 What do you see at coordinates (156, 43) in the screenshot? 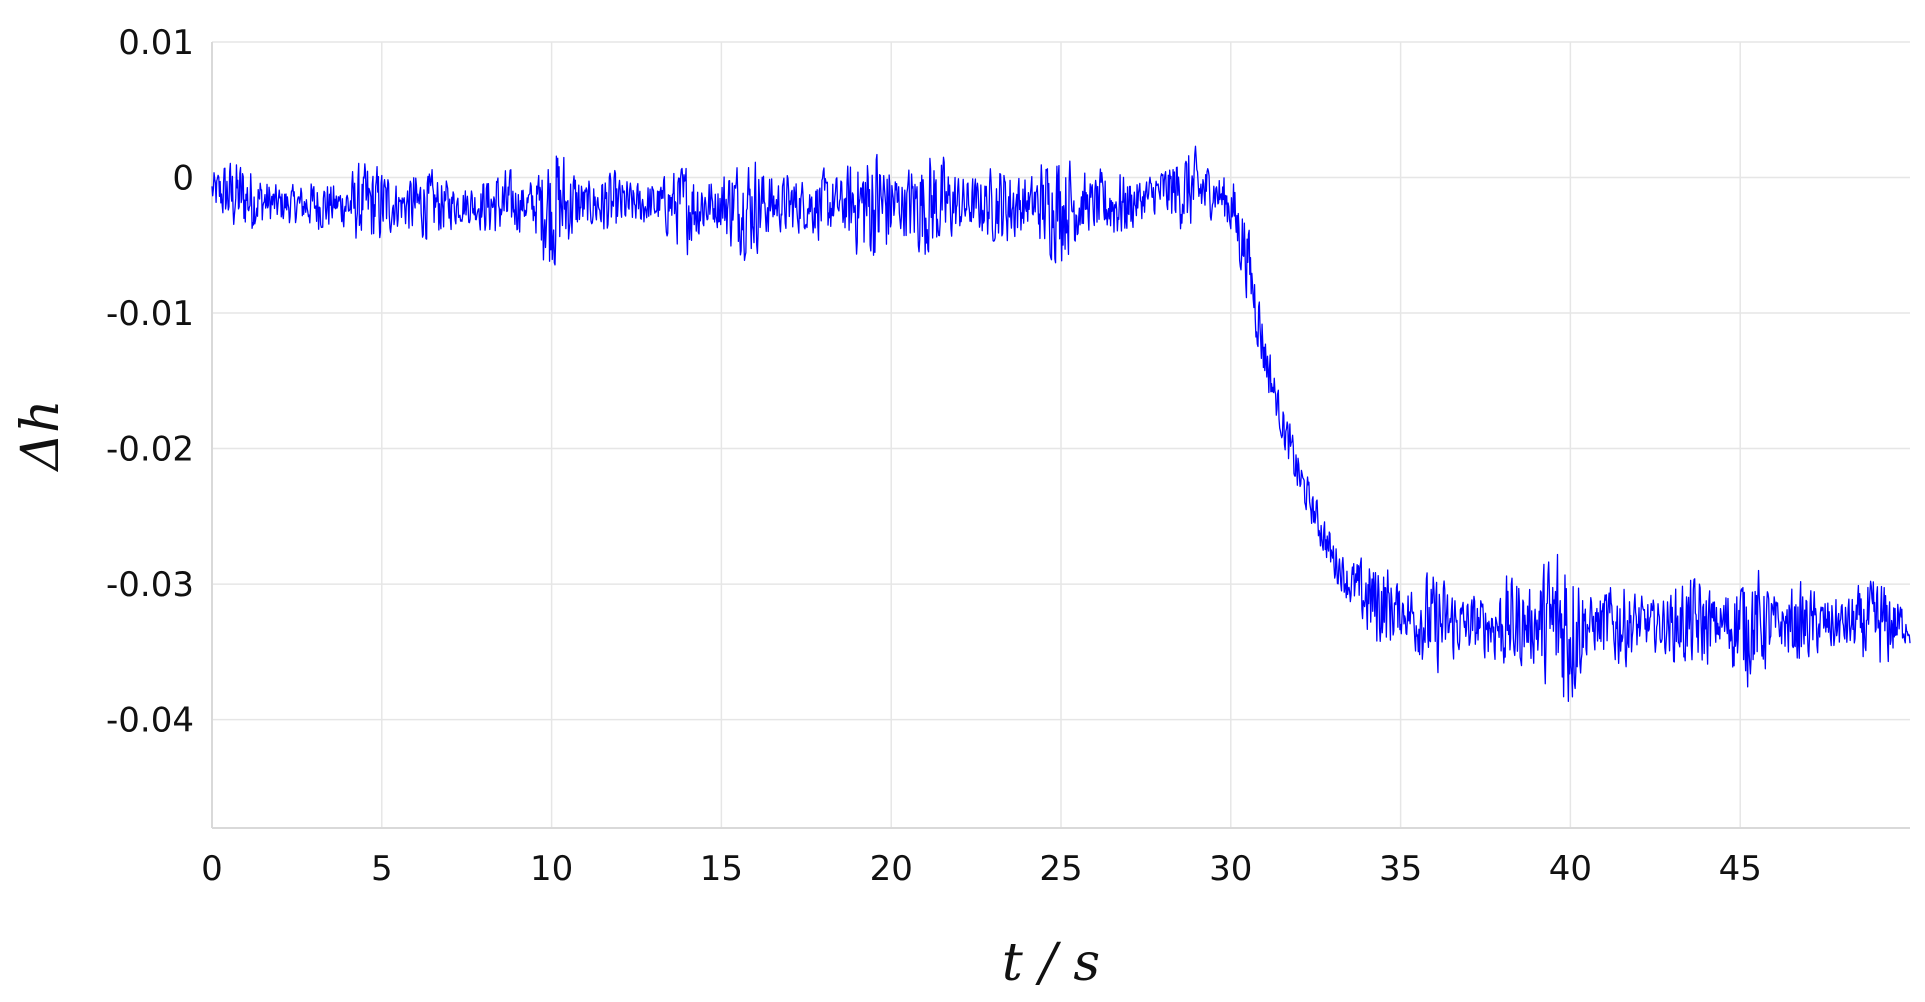
I see `y-tick-label: 0.01` at bounding box center [156, 43].